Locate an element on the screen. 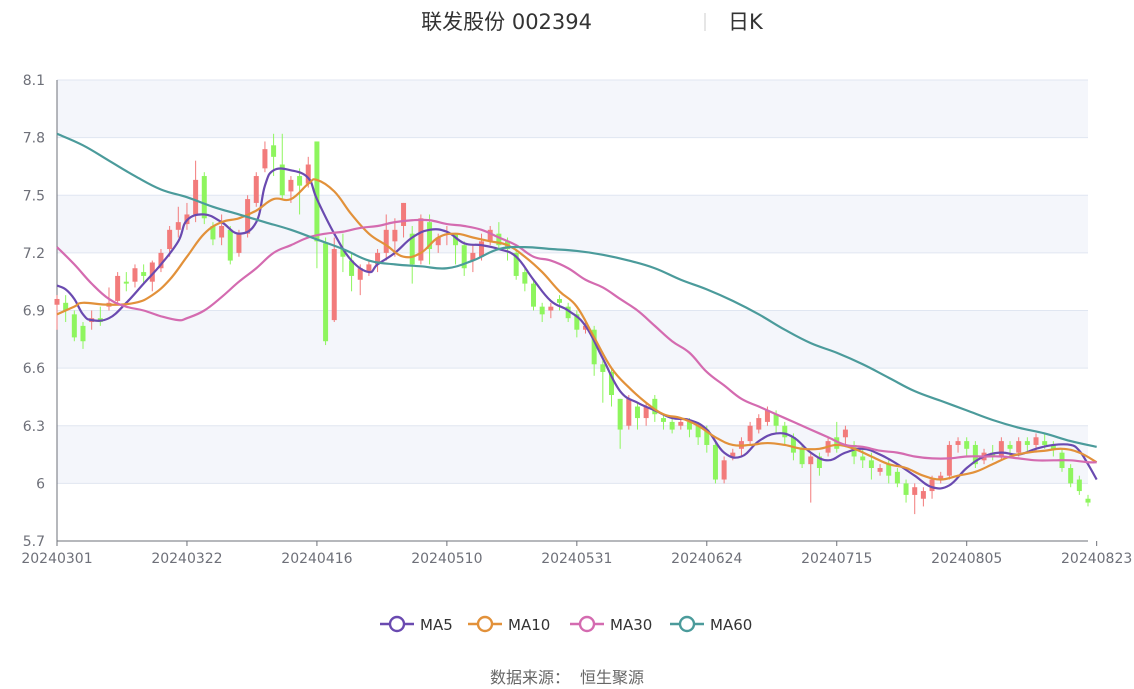 Image resolution: width=1134 pixels, height=689 pixels. legend-item-ma10: MA10 is located at coordinates (509, 624).